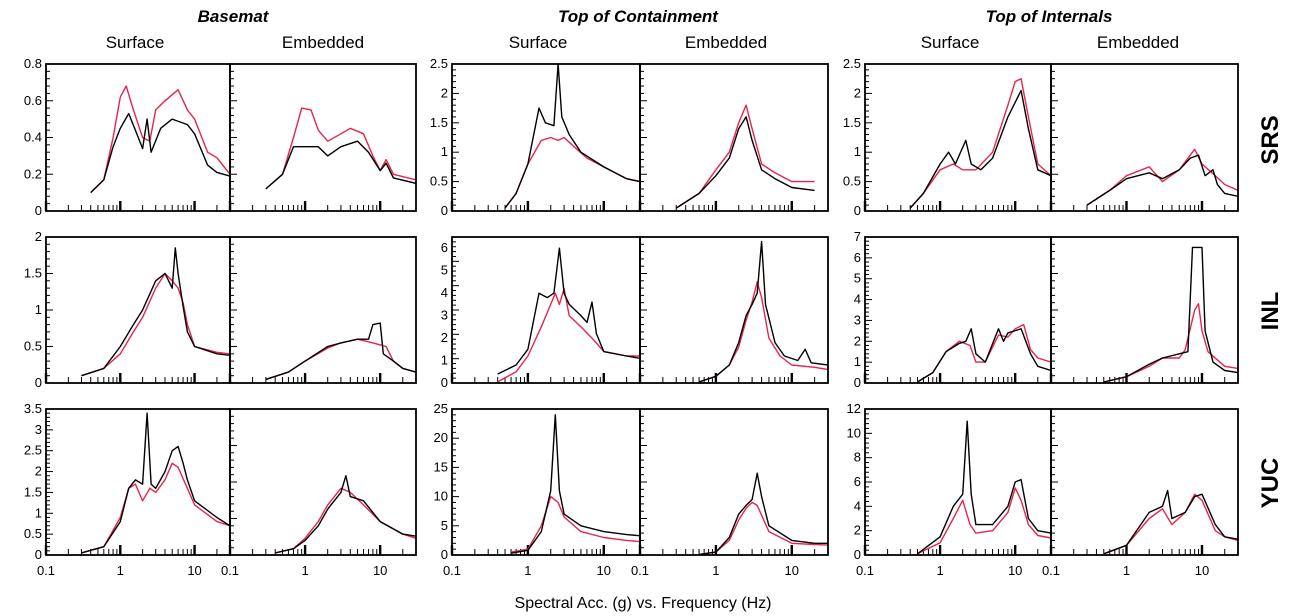  What do you see at coordinates (33, 408) in the screenshot?
I see `y-tick-label: 3.5` at bounding box center [33, 408].